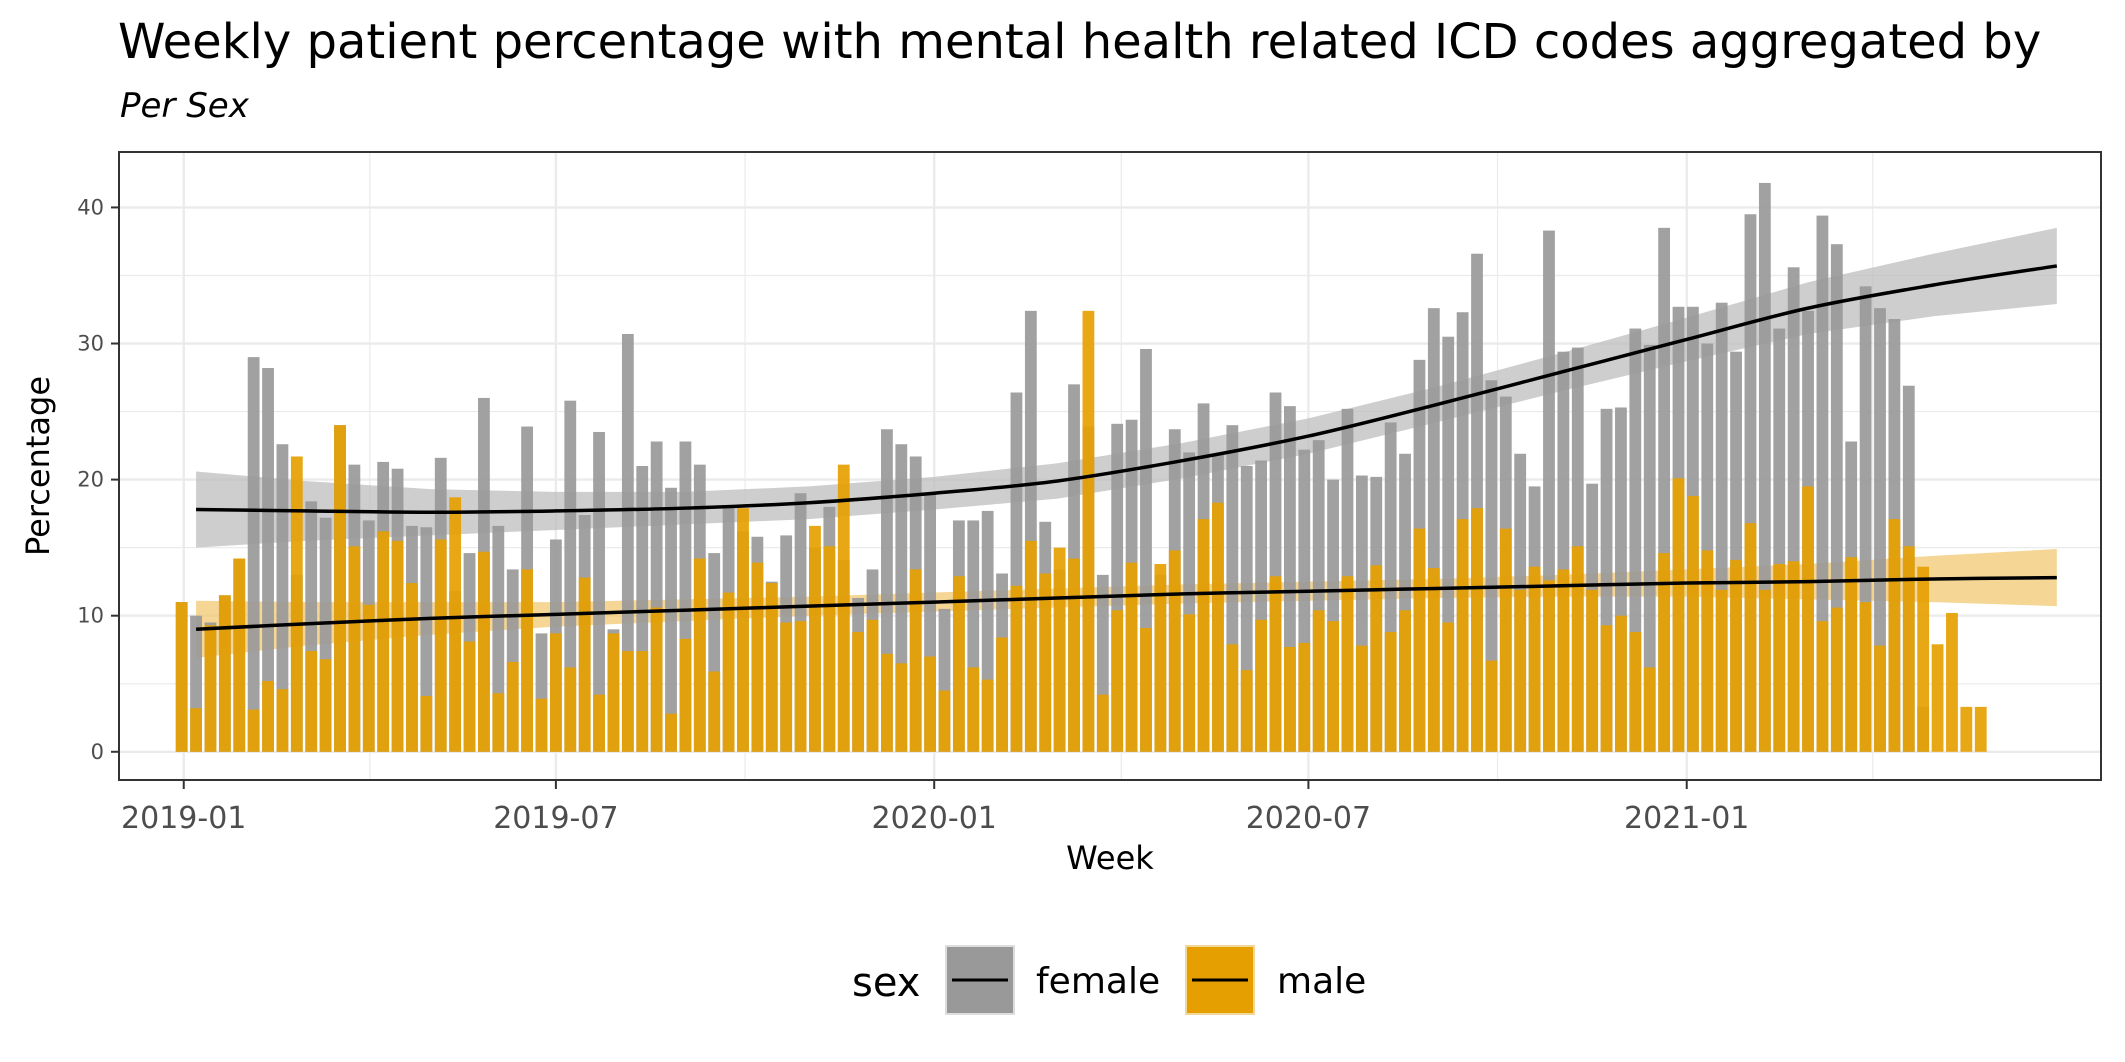 Image resolution: width=2125 pixels, height=1062 pixels. I want to click on y-axis: 0 10 20 30 40, so click(98, 479).